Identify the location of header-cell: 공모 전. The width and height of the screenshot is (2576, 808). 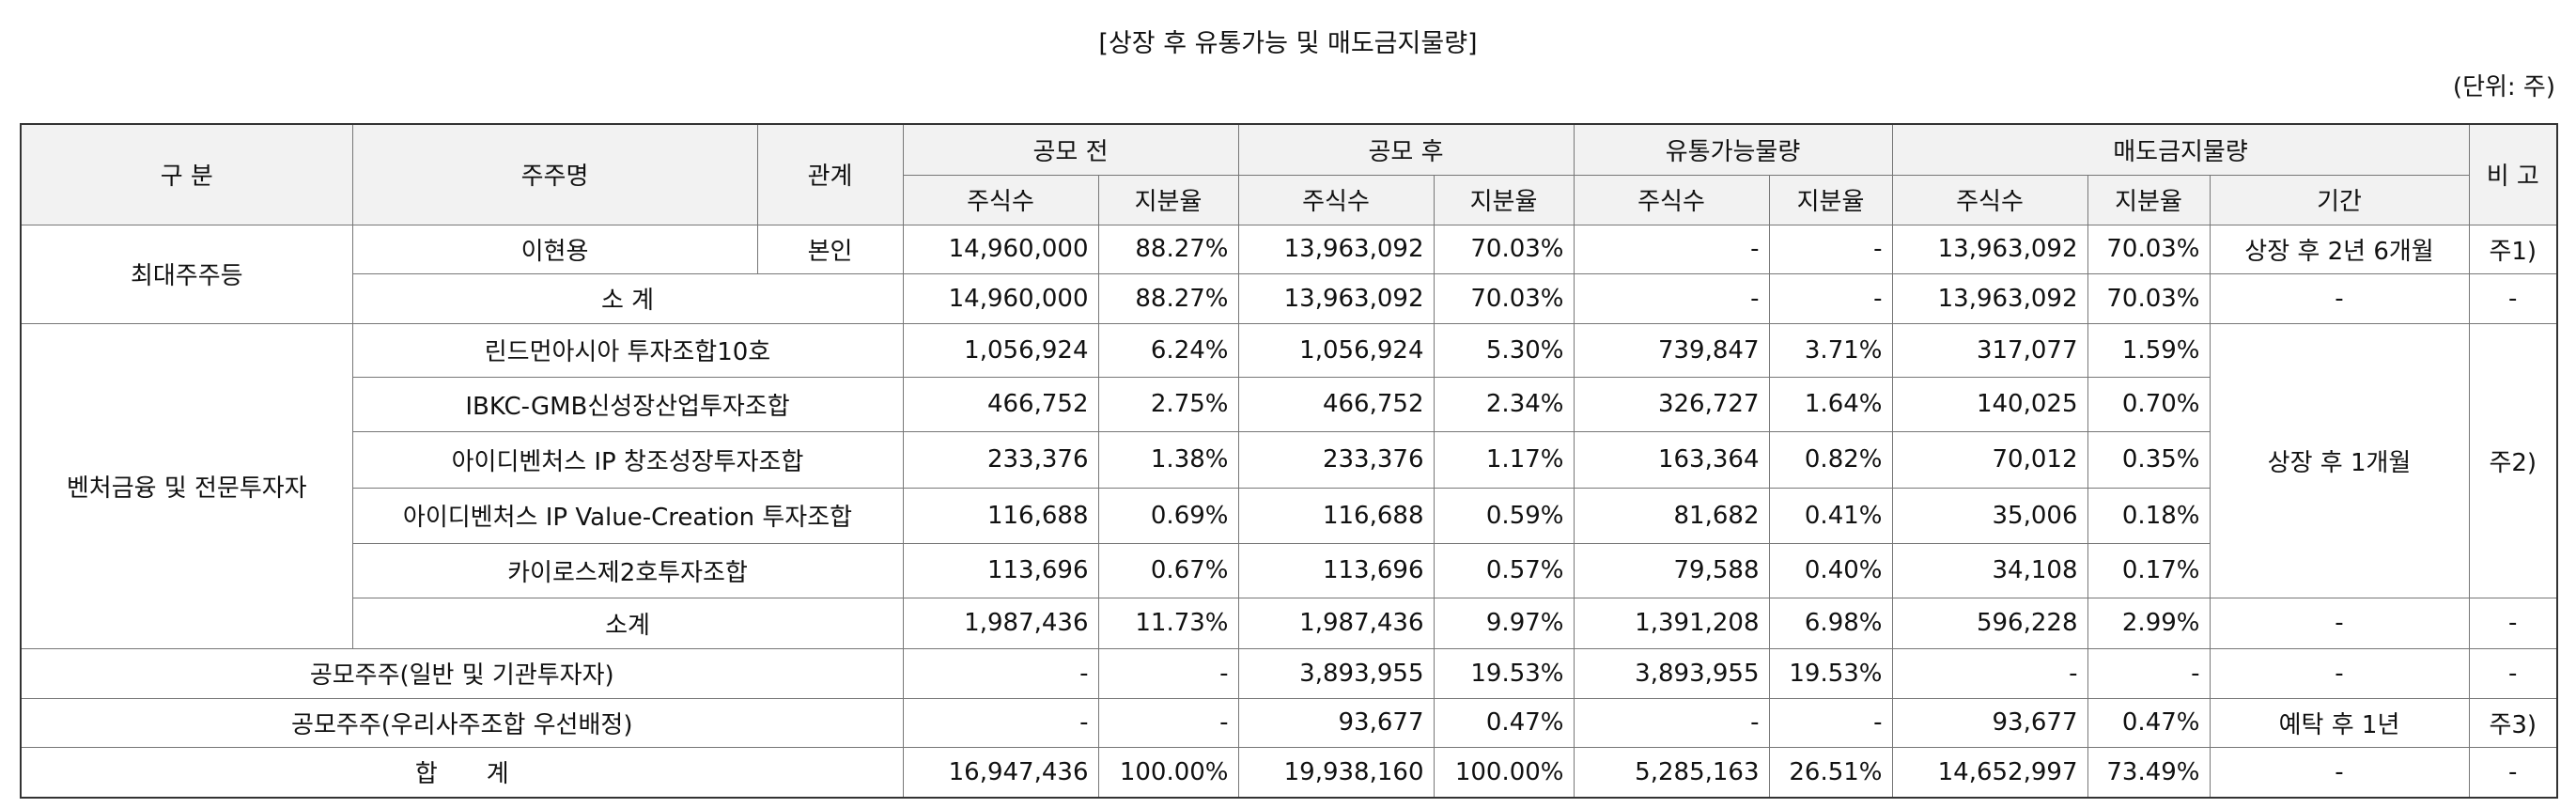
(1070, 149).